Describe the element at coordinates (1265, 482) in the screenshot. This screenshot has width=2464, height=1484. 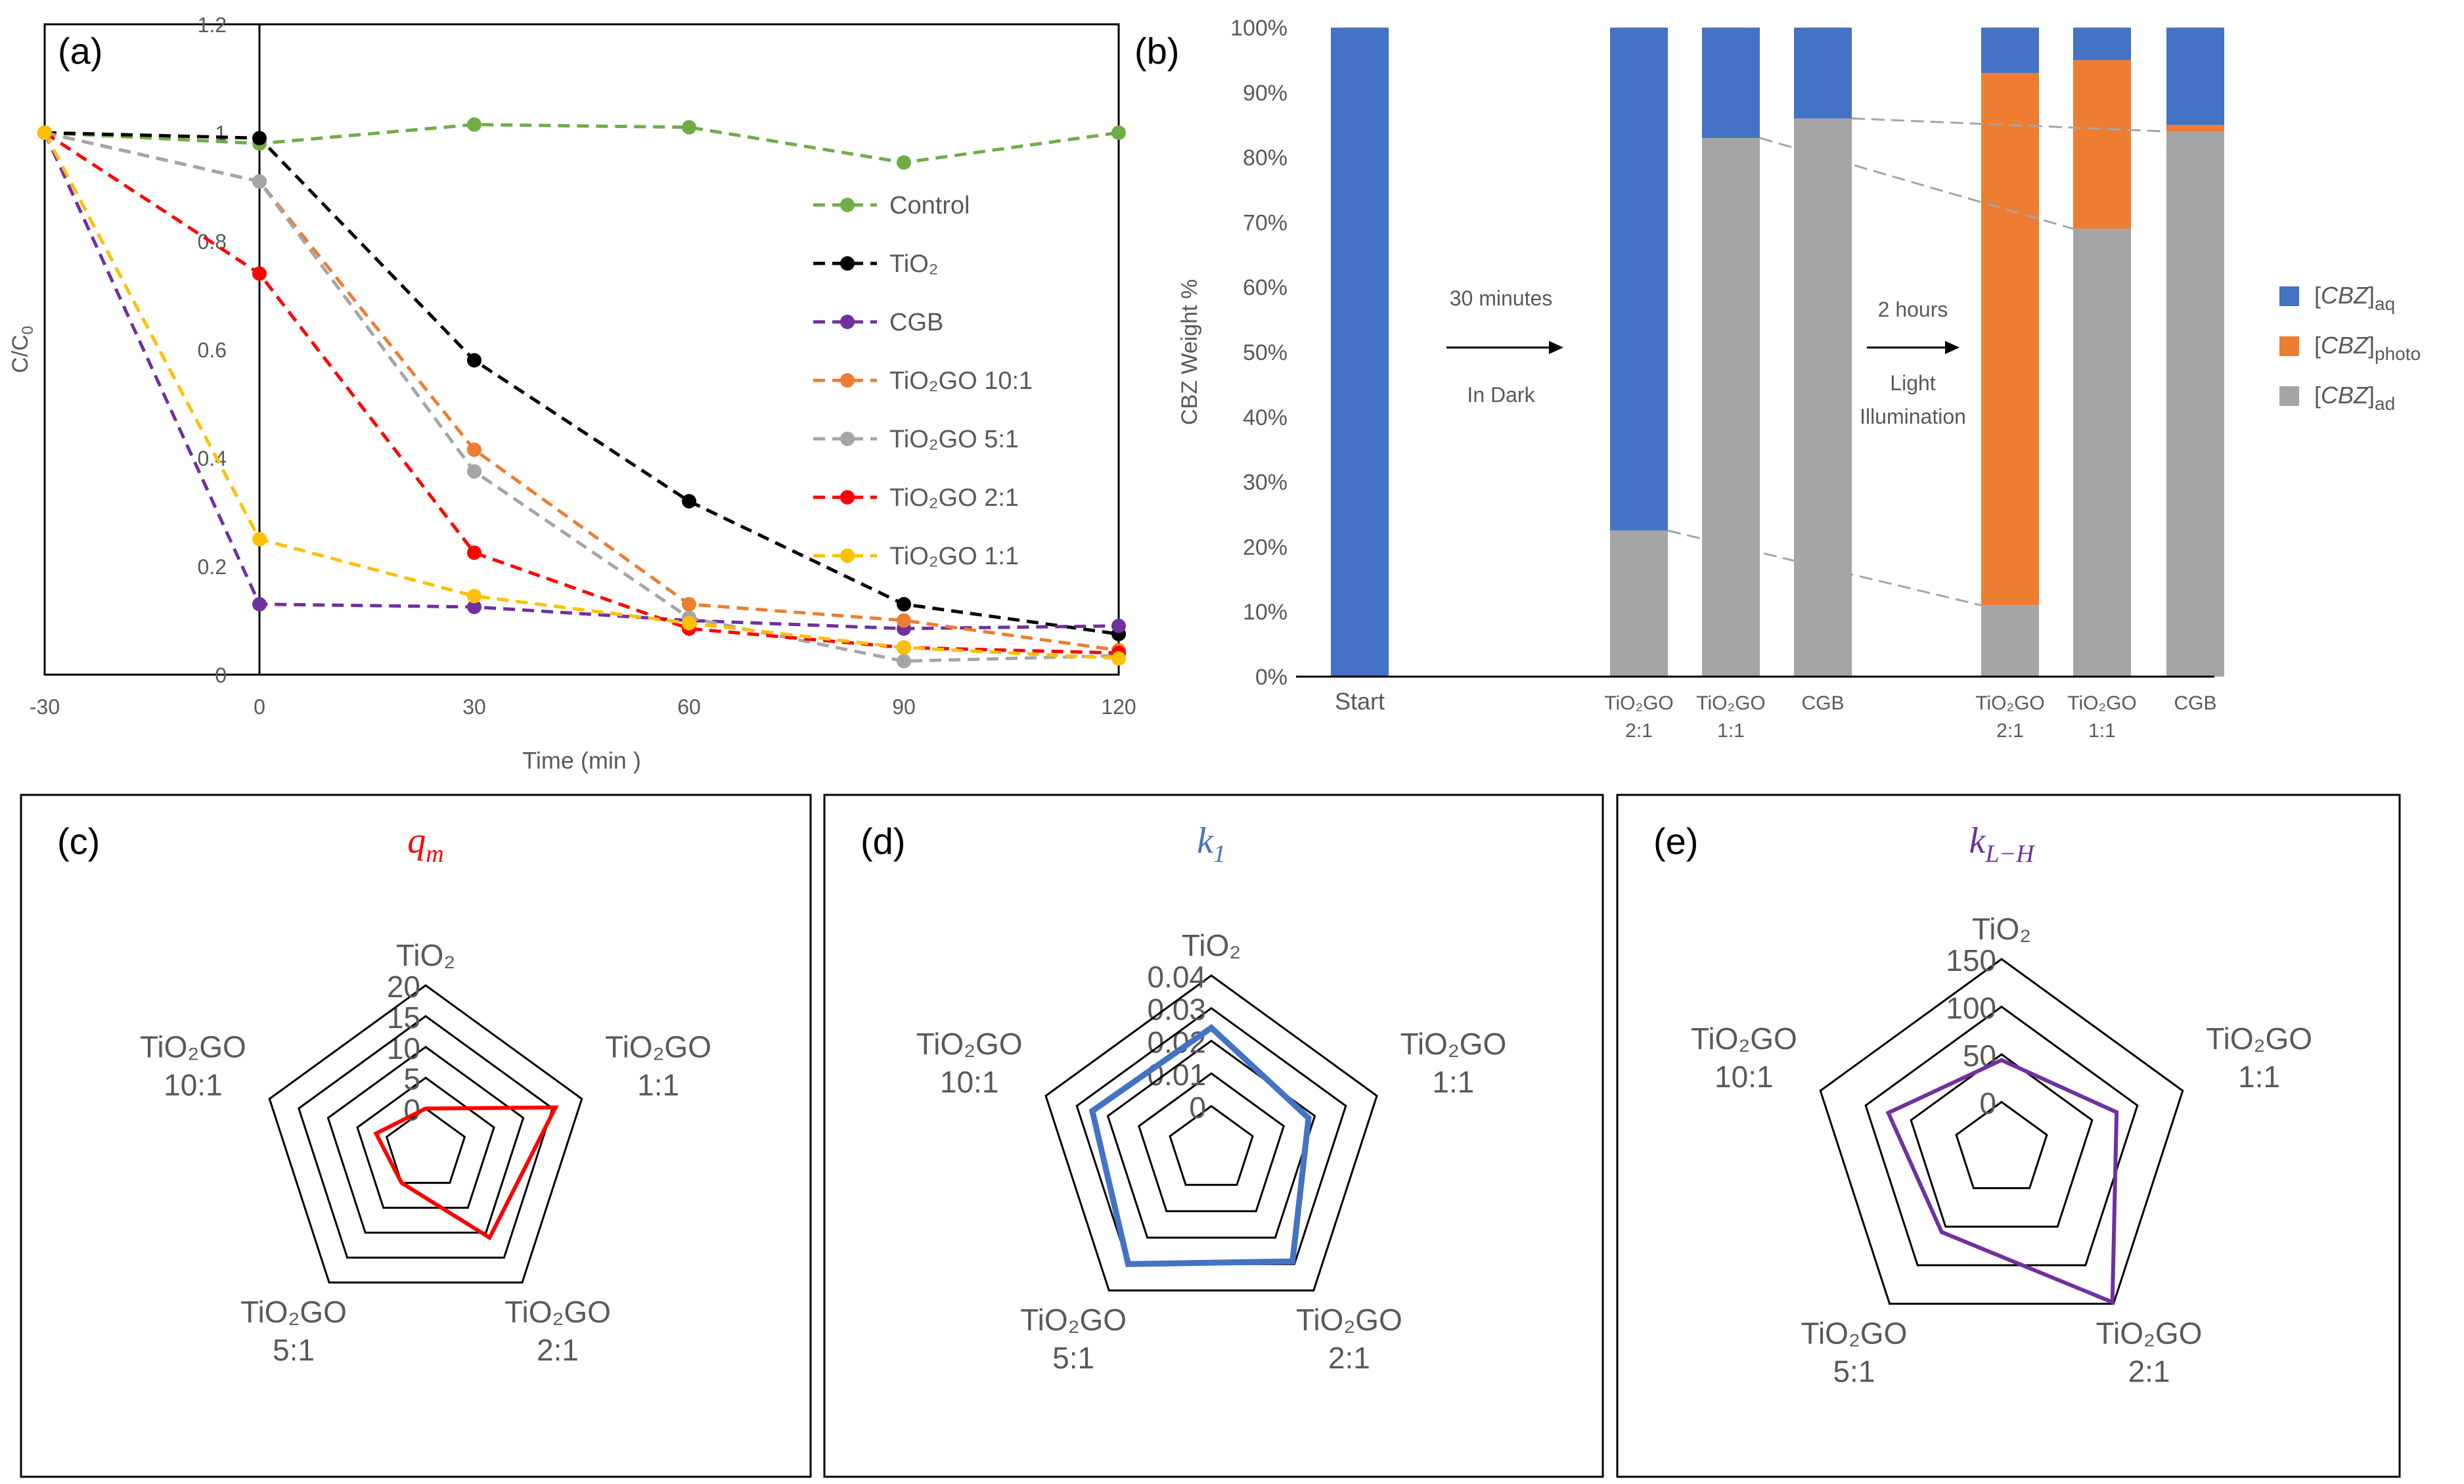
I see `y-tick-label: 30%` at that location.